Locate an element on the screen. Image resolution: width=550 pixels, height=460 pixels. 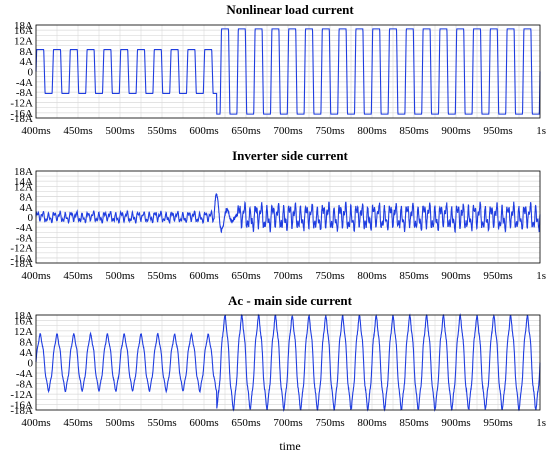
y-tick-label: 14A is located at coordinates (23, 182).